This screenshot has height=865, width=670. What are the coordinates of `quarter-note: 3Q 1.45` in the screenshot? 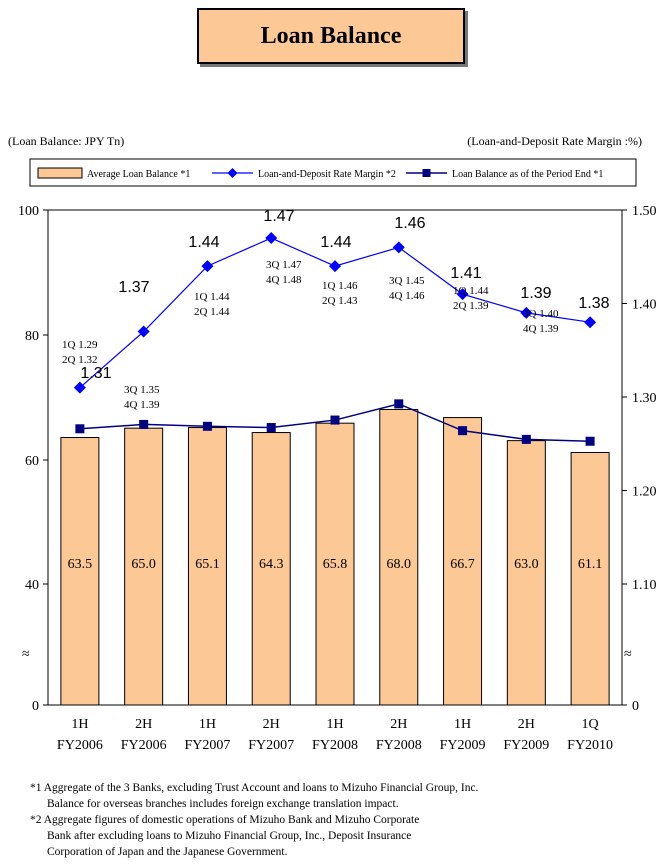 It's located at (407, 281).